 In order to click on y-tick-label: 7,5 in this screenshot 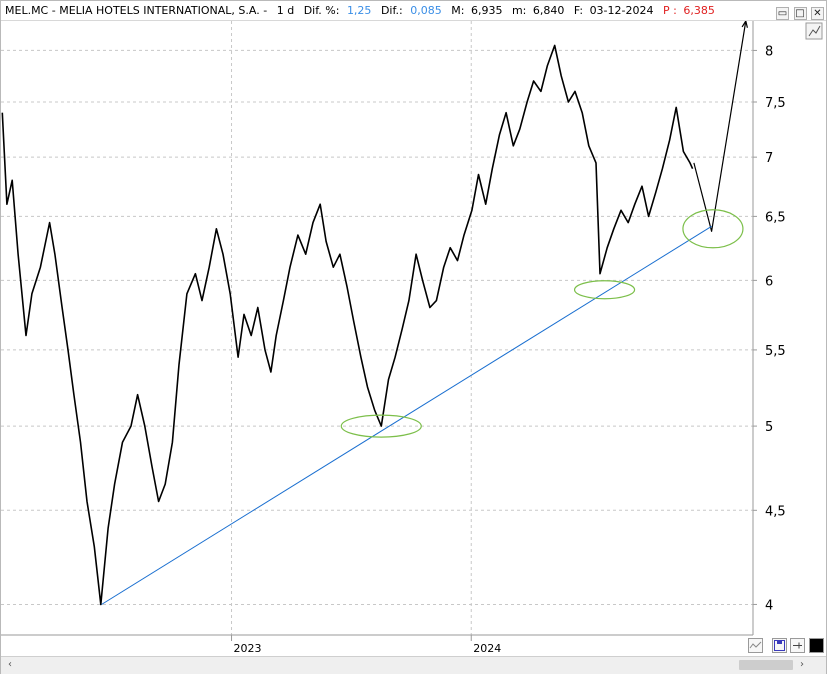, I will do `click(775, 103)`.